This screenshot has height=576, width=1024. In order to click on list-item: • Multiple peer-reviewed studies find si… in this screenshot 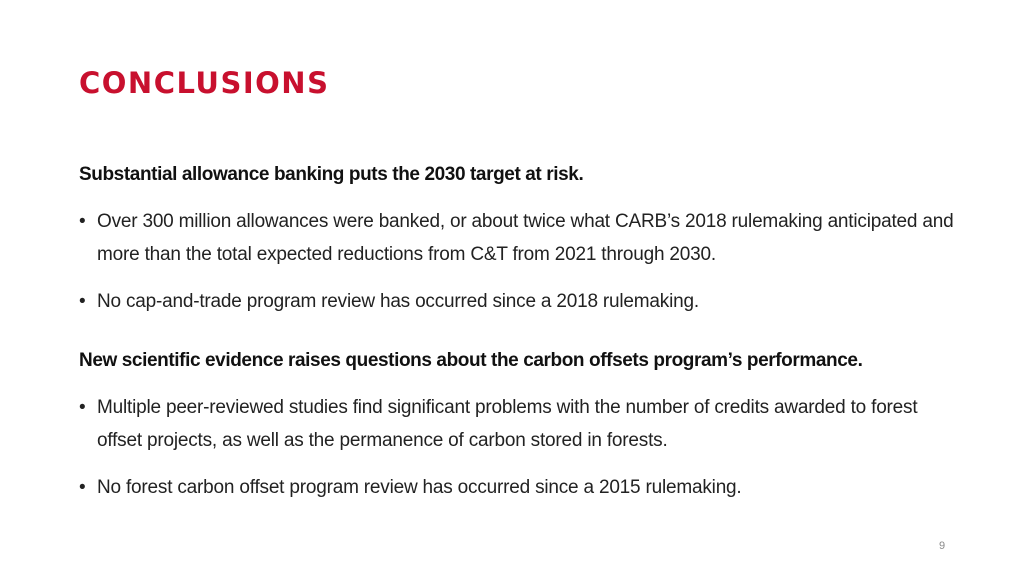, I will do `click(519, 424)`.